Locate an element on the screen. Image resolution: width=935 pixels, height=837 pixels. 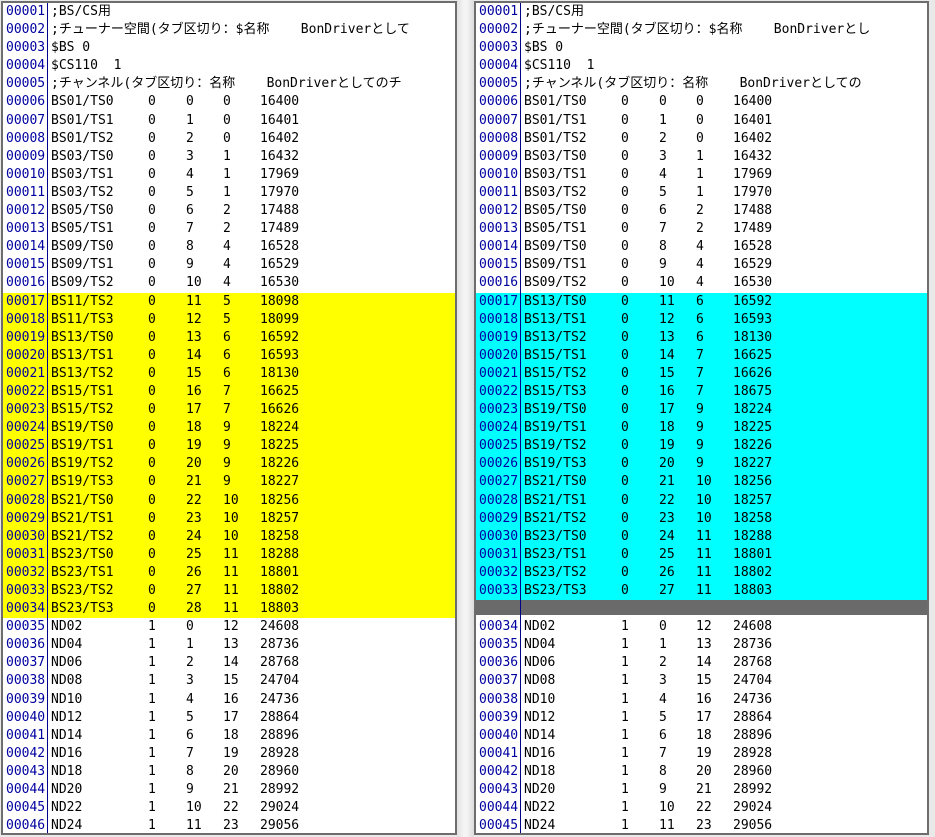
diff-changed-line: 00034 BS23/TS3 0 28 11 18803 is located at coordinates (229, 609).